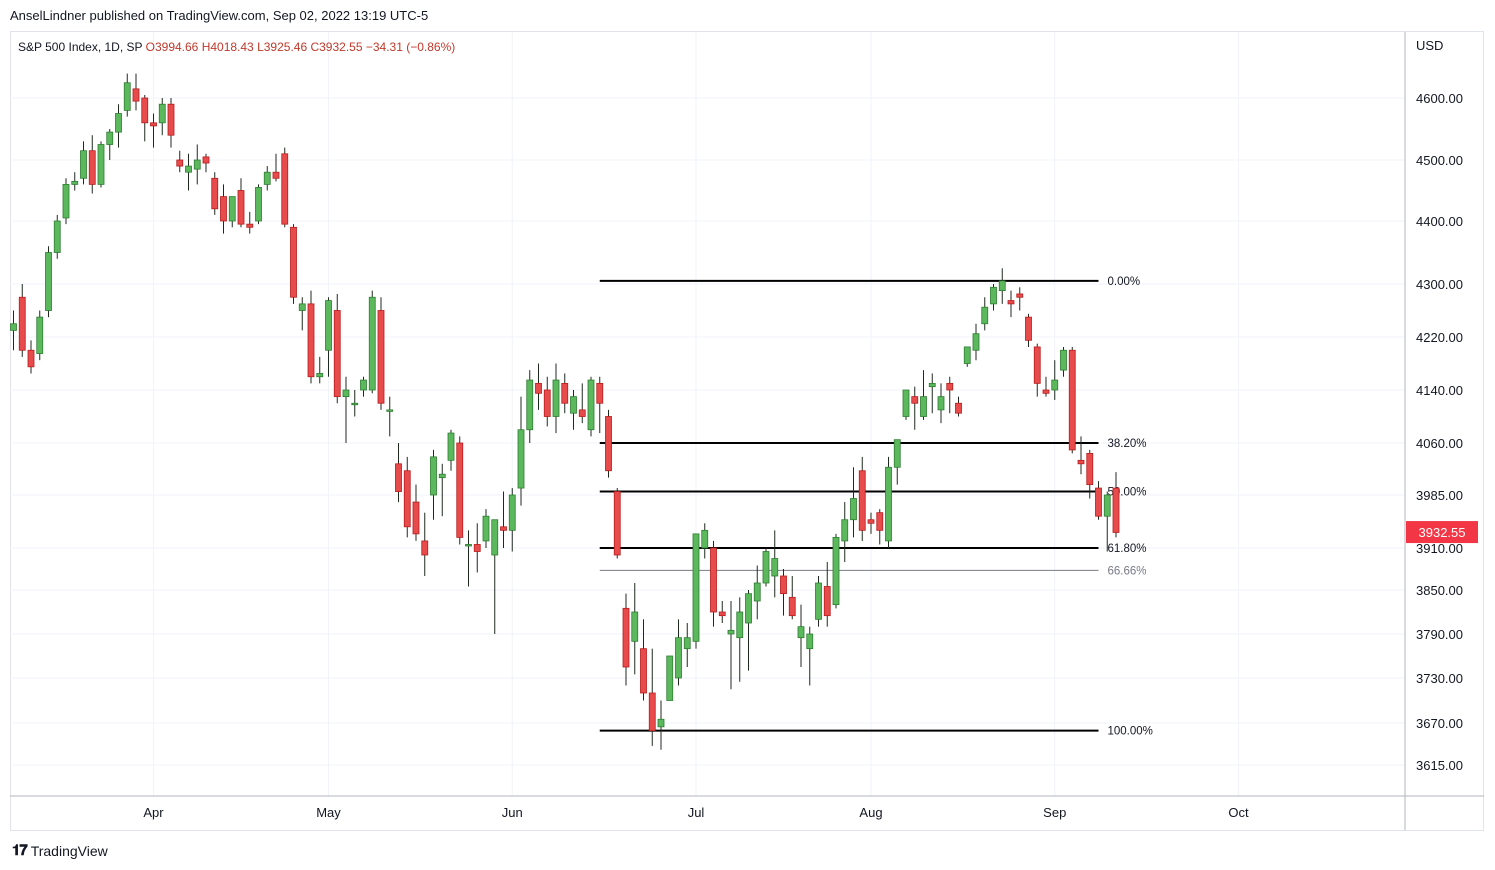 This screenshot has height=870, width=1495. Describe the element at coordinates (1439, 284) in the screenshot. I see `y-tick-label: 4300.00` at that location.